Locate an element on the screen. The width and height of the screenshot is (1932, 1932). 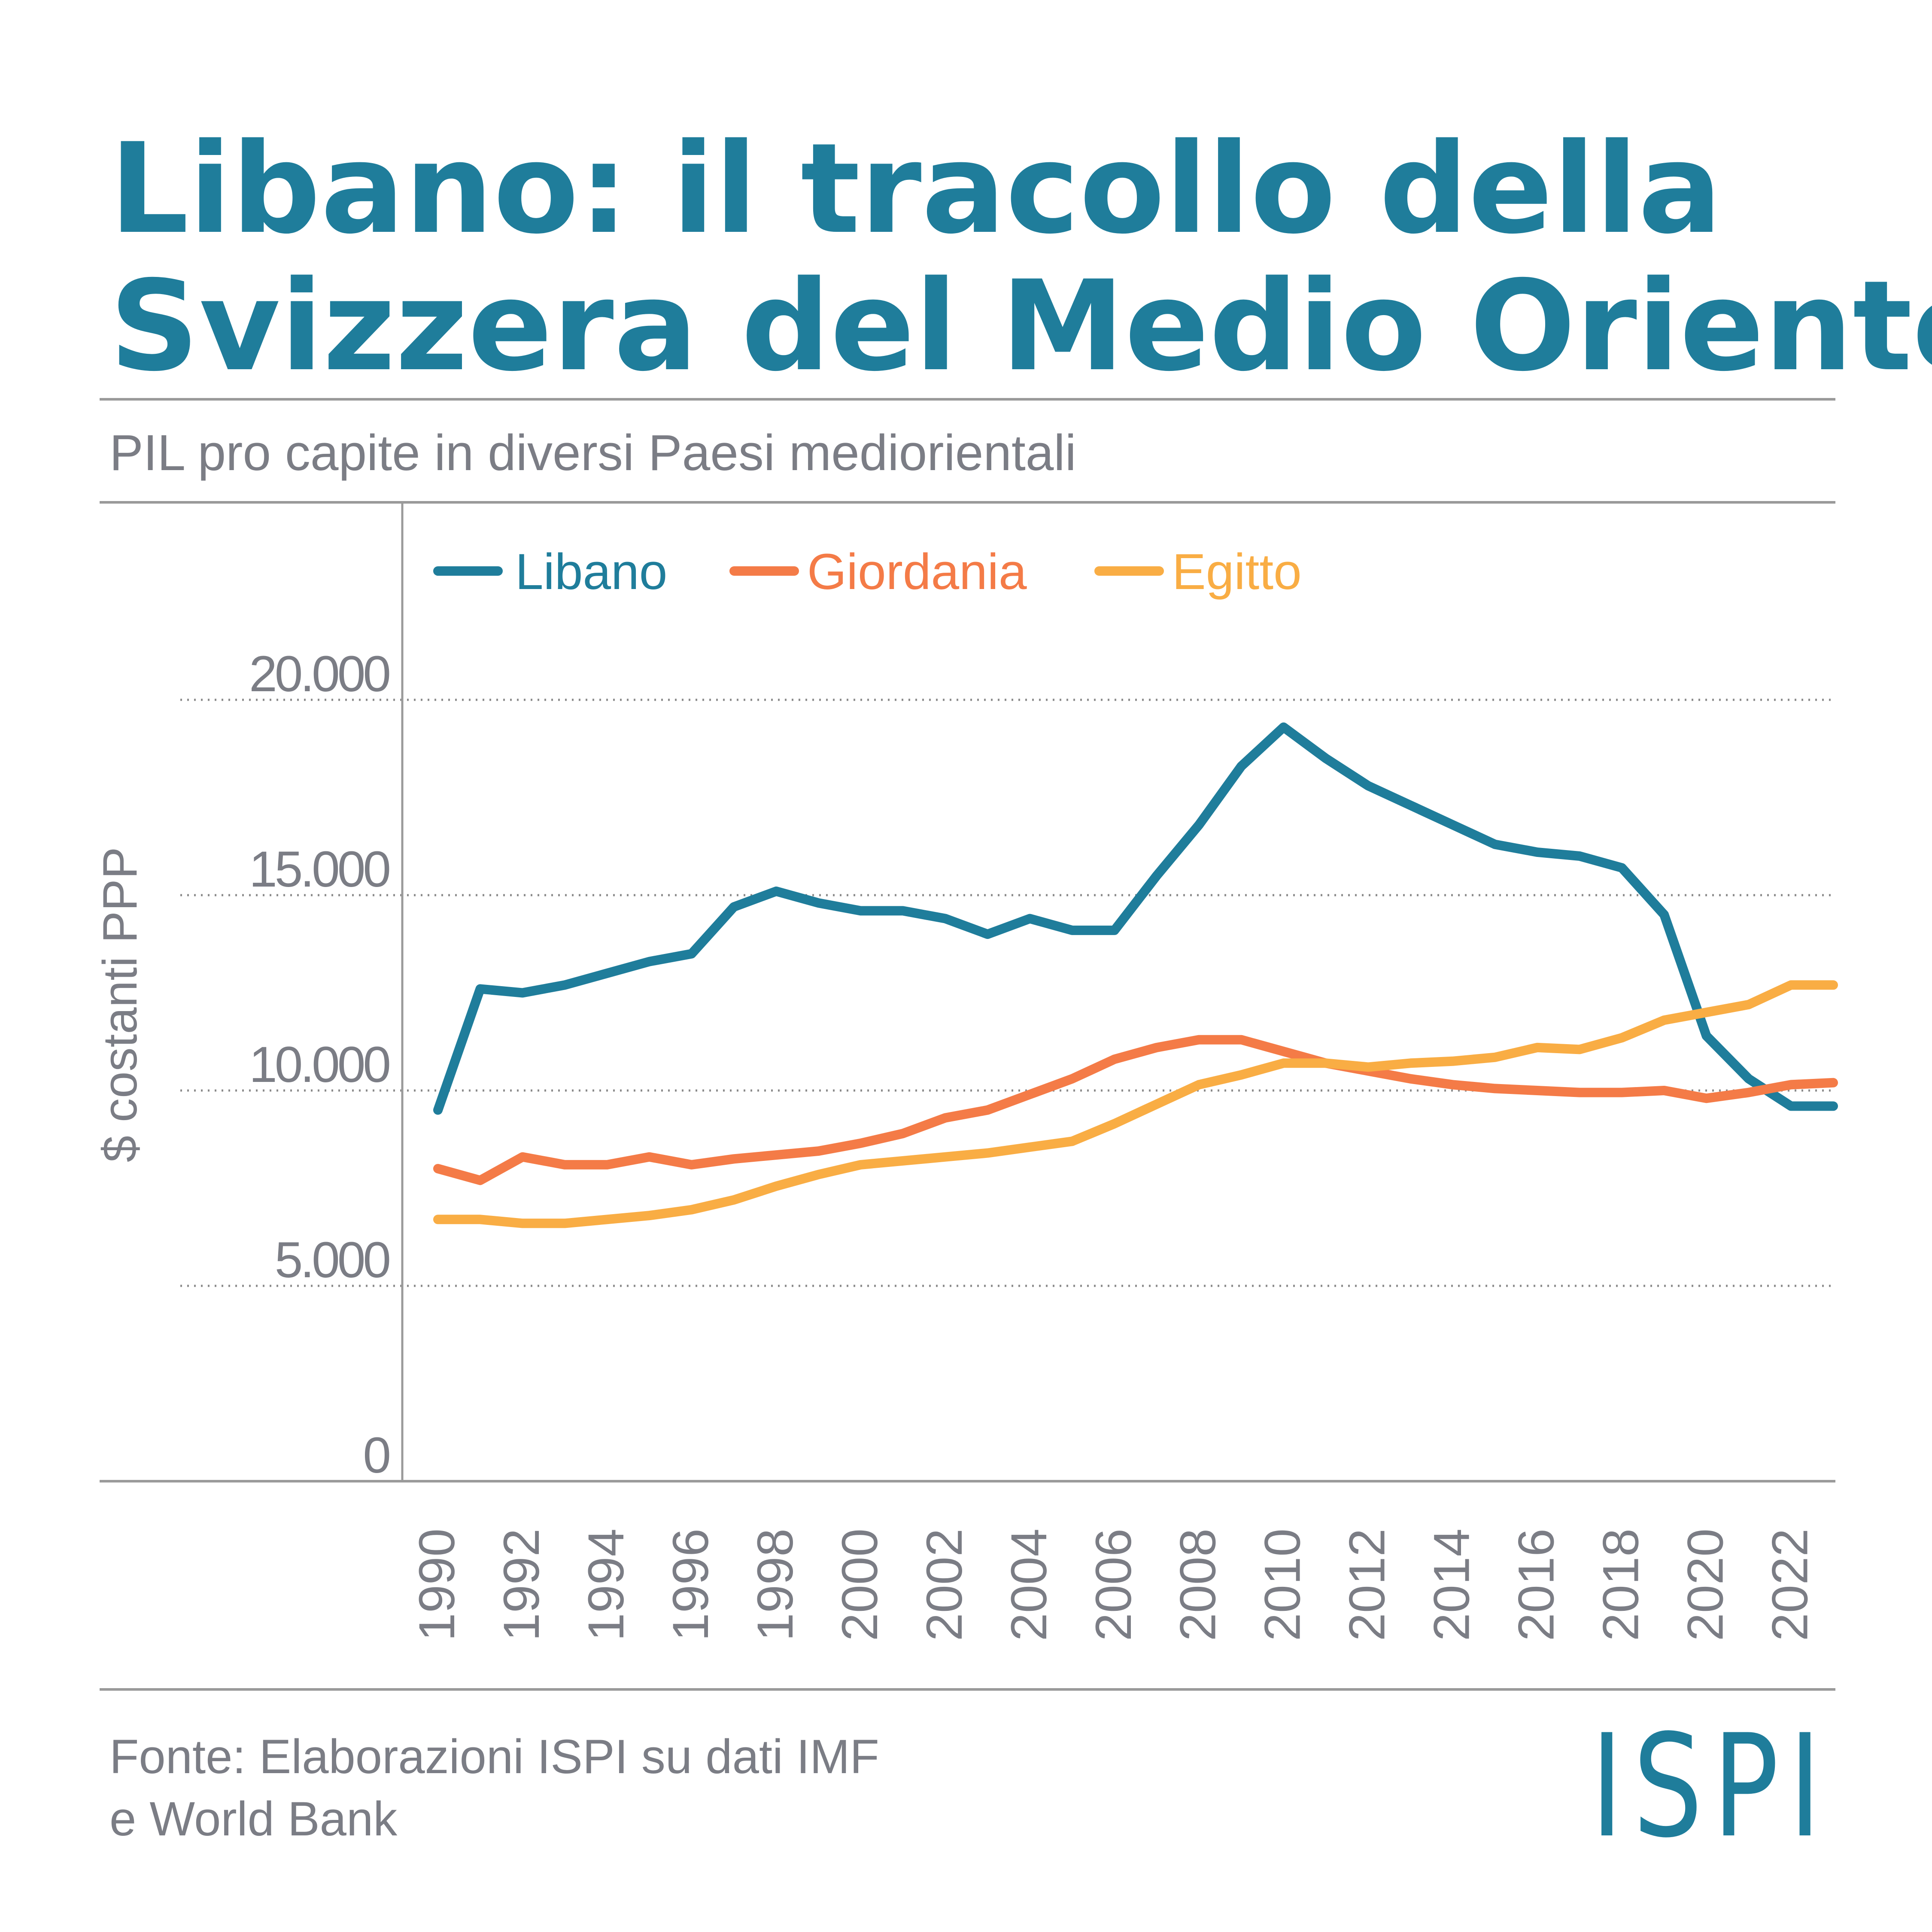
x-tick-label-2006: 2006 is located at coordinates (1113, 1584).